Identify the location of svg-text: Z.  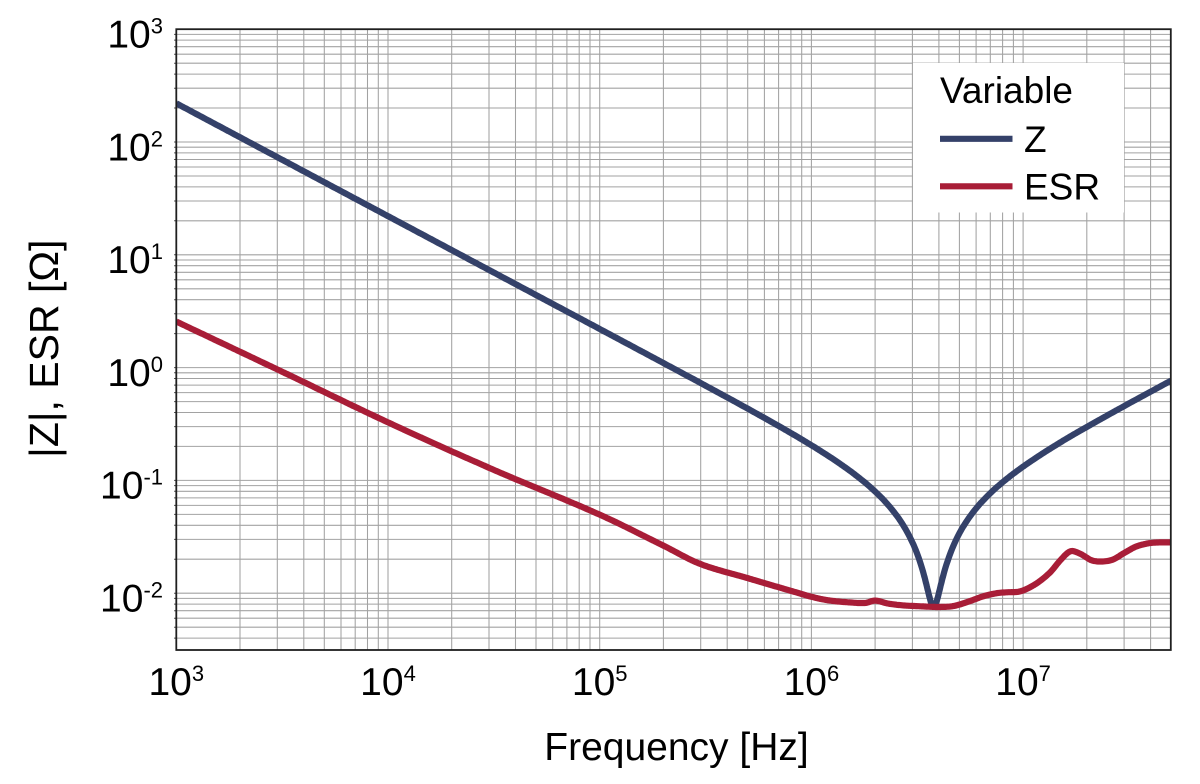
(1035, 139).